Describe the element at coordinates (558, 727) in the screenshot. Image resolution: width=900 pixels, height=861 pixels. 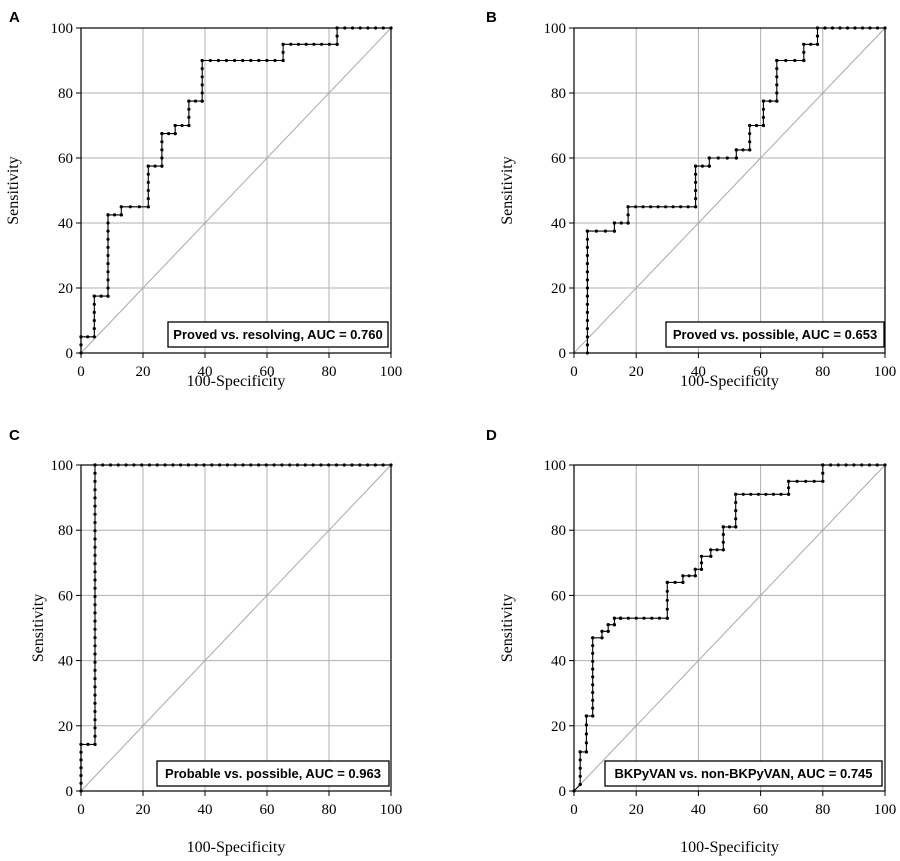
I see `y-tick-label: 20` at that location.